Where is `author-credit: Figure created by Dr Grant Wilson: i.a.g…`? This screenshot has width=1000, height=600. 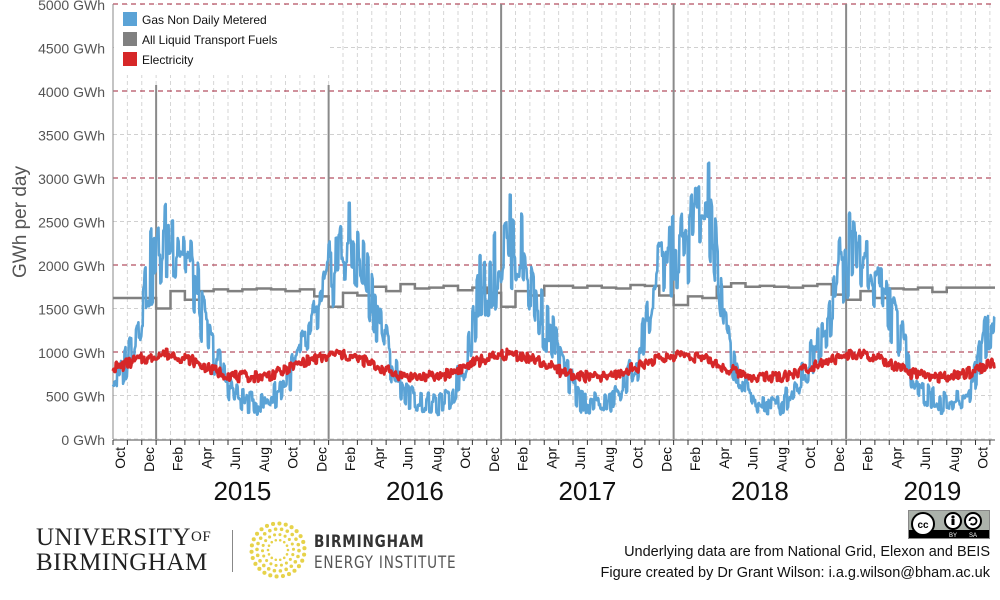 author-credit: Figure created by Dr Grant Wilson: i.a.g… is located at coordinates (795, 573).